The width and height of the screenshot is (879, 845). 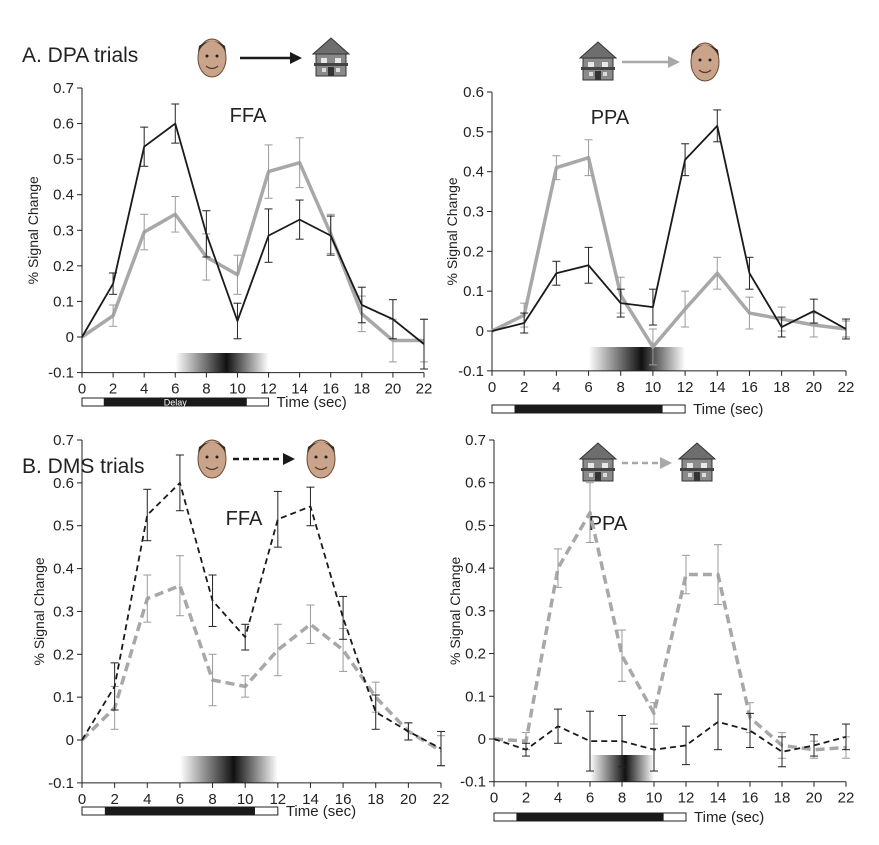 What do you see at coordinates (248, 116) in the screenshot?
I see `chart-title: FFA` at bounding box center [248, 116].